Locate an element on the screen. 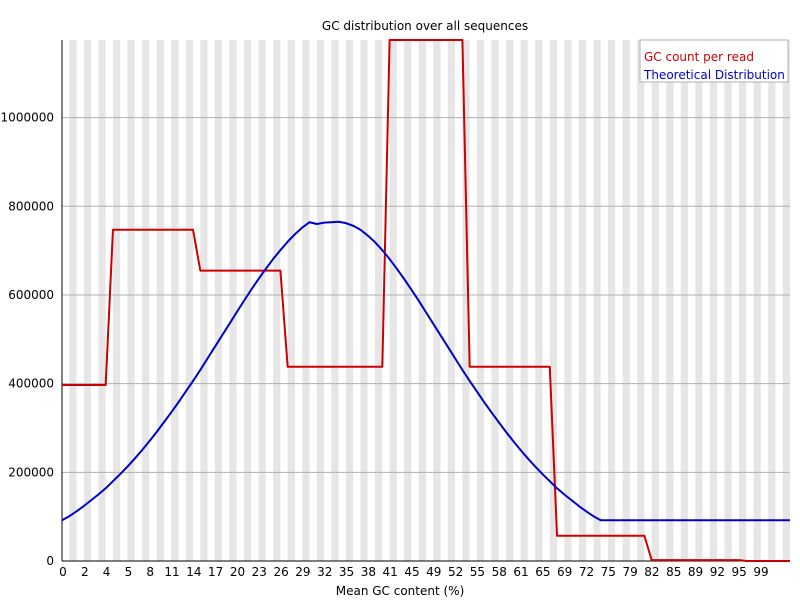 This screenshot has width=800, height=600. x-tick-label: 8 is located at coordinates (150, 572).